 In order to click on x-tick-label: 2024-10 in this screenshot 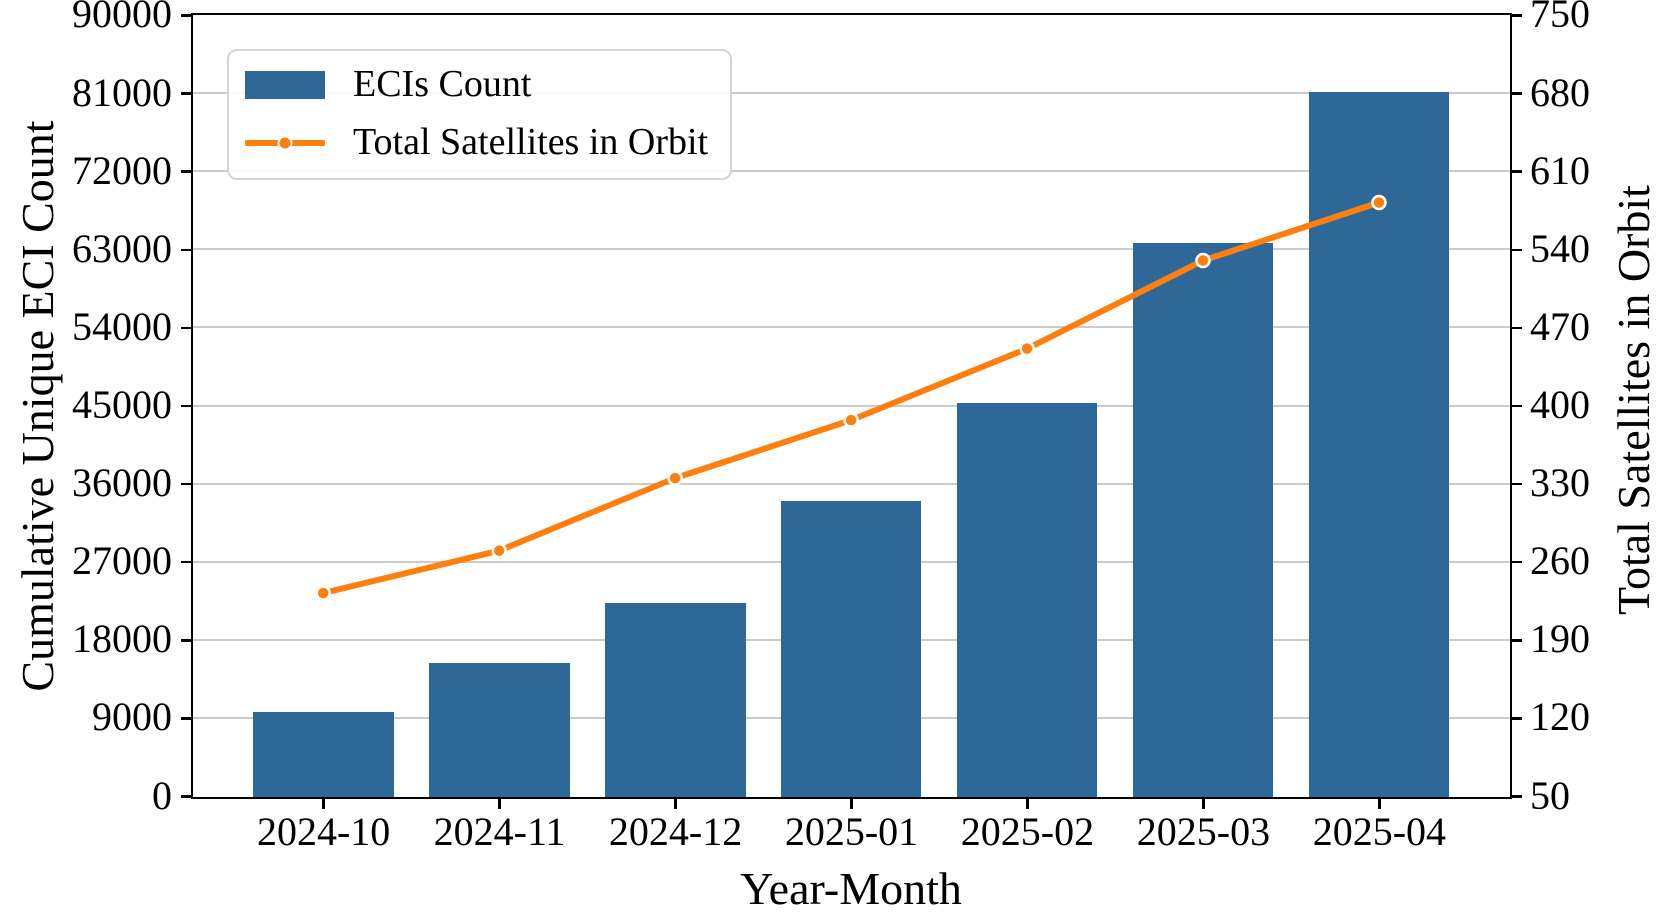, I will do `click(323, 831)`.